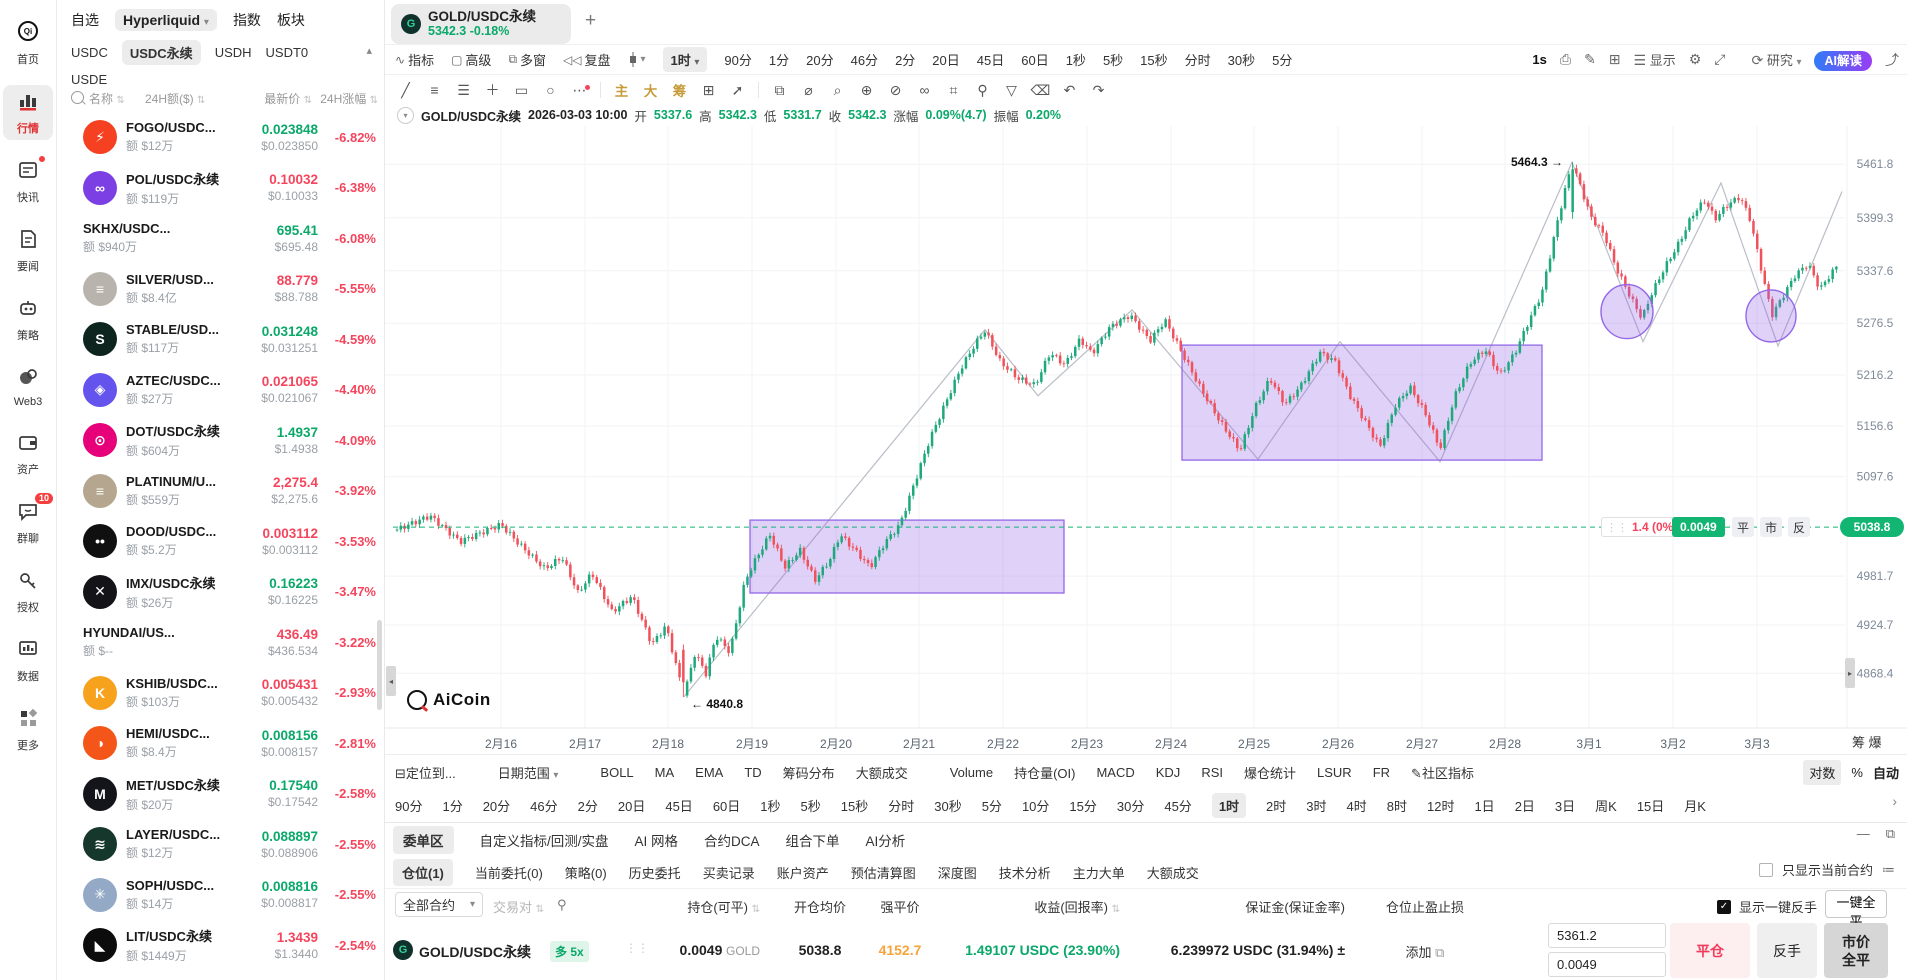 Image resolution: width=1907 pixels, height=980 pixels. What do you see at coordinates (1695, 59) in the screenshot?
I see `settings-gear-icon: ⚙` at bounding box center [1695, 59].